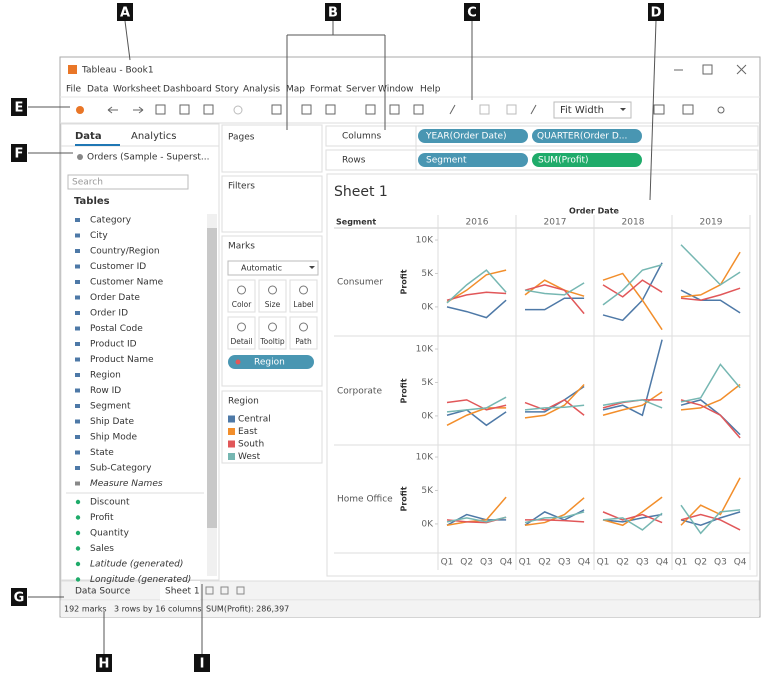 Image resolution: width=763 pixels, height=676 pixels. Describe the element at coordinates (110, 503) in the screenshot. I see `measure-field: Discount` at that location.